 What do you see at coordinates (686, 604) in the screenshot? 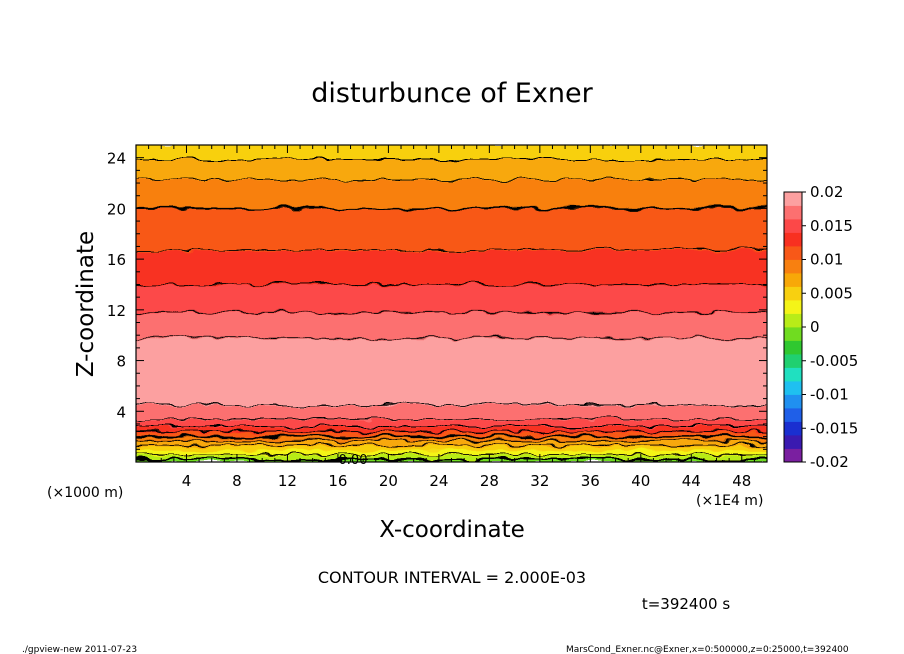
I see `time-label: t=392400 s` at bounding box center [686, 604].